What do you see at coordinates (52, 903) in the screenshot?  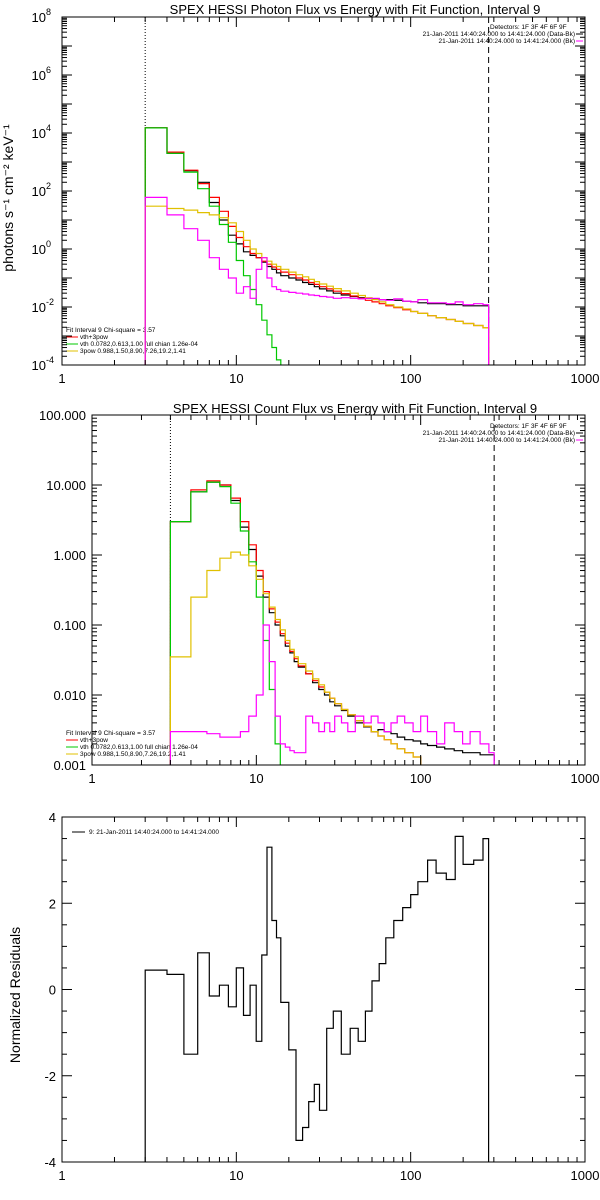 I see `y-tick-label: 2` at bounding box center [52, 903].